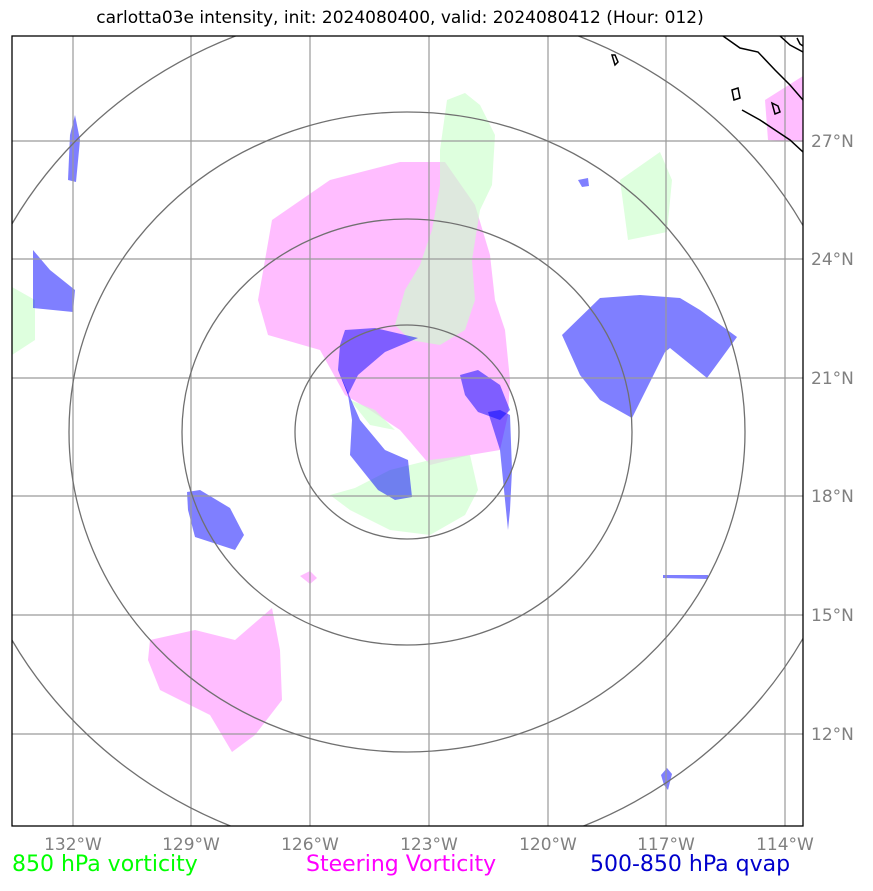  I want to click on vorticity-850-east, so click(646, 196).